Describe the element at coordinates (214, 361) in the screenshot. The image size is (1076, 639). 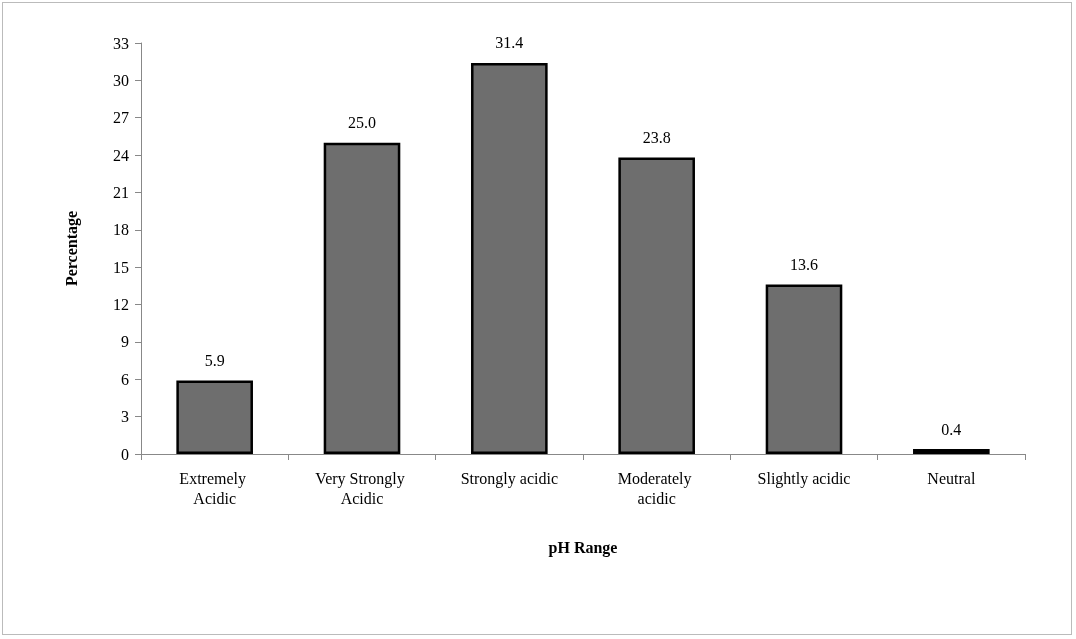
I see `data-label: 5.9` at that location.